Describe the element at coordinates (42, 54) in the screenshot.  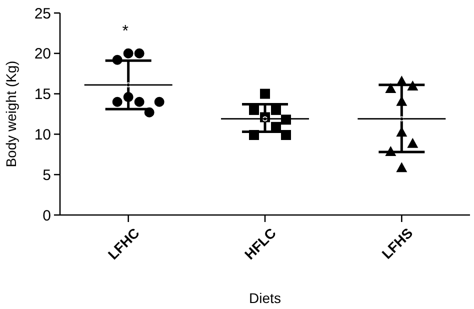
I see `y-tick-label: 20` at that location.